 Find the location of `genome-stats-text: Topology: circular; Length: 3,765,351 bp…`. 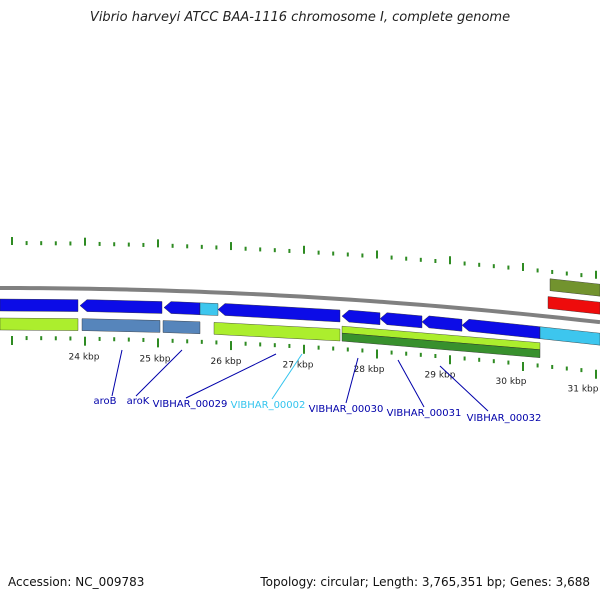

genome-stats-text: Topology: circular; Length: 3,765,351 bp… is located at coordinates (425, 582).